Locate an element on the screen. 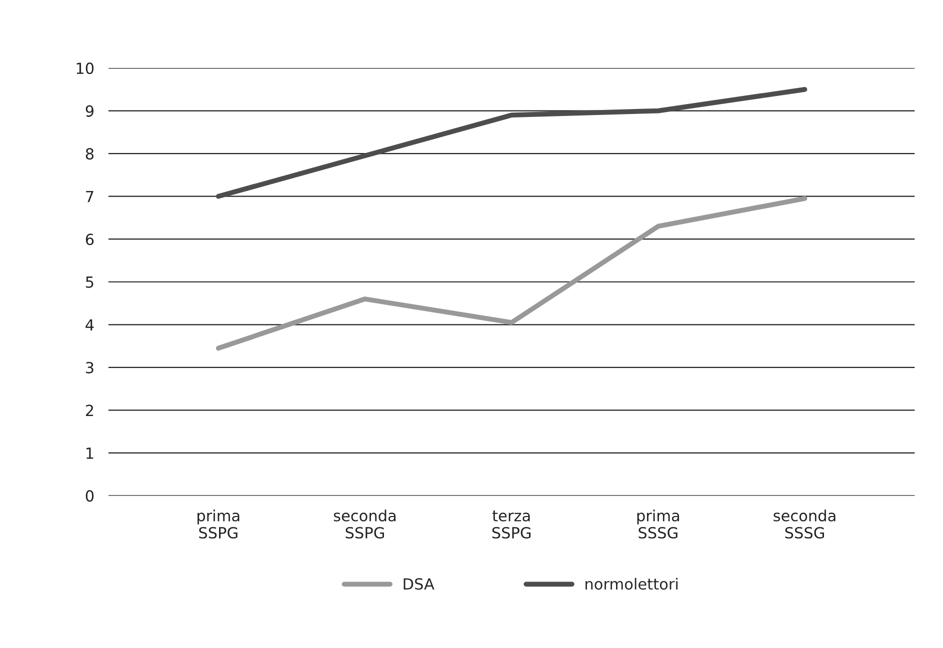 Image resolution: width=943 pixels, height=648 pixels. y-tick-label: 3 is located at coordinates (90, 368).